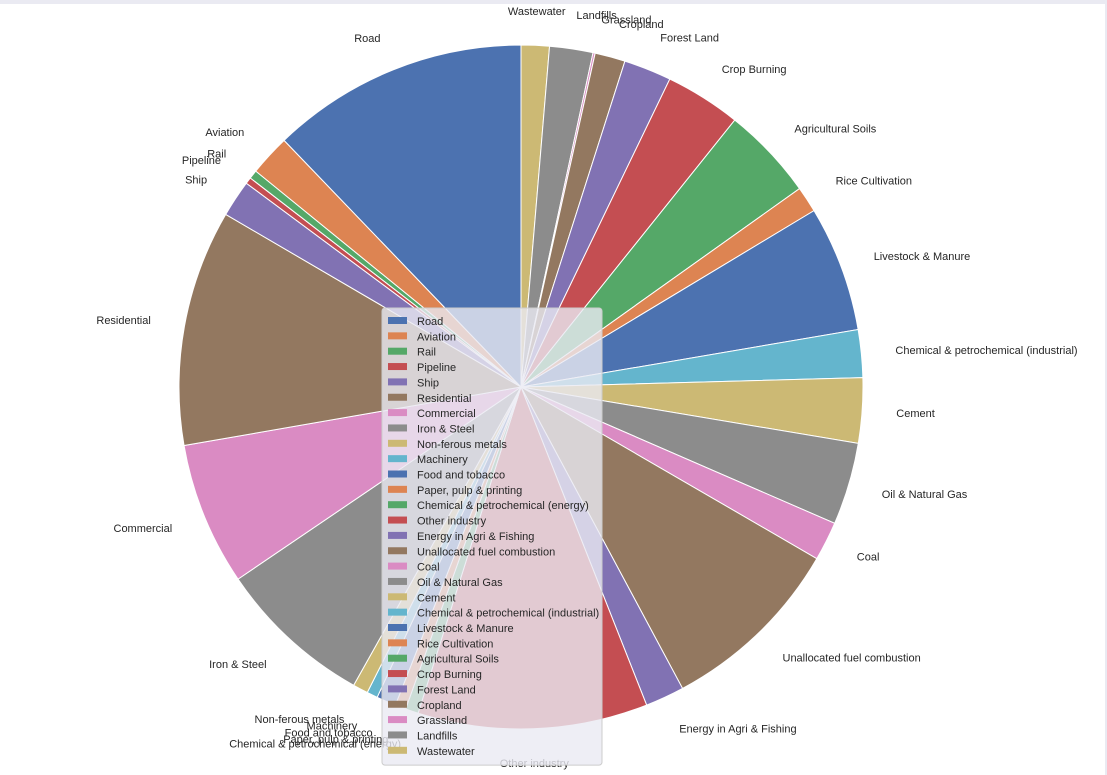  I want to click on legend-swatch-crop-burning, so click(397, 674).